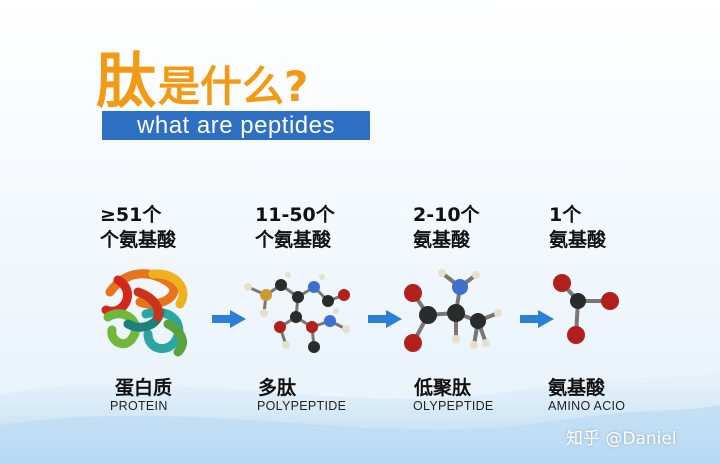 This screenshot has height=464, width=720. Describe the element at coordinates (586, 309) in the screenshot. I see `amino-acid-molecule-icon` at that location.